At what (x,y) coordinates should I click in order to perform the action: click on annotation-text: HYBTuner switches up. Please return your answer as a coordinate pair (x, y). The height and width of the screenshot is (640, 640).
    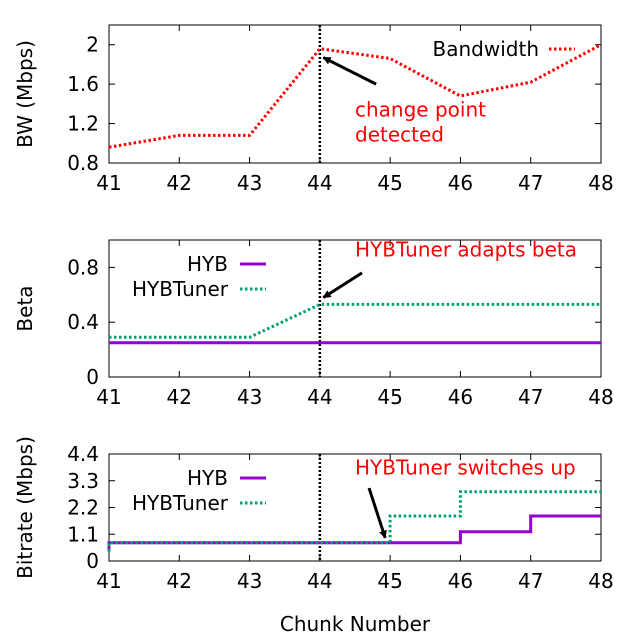
    Looking at the image, I should click on (465, 468).